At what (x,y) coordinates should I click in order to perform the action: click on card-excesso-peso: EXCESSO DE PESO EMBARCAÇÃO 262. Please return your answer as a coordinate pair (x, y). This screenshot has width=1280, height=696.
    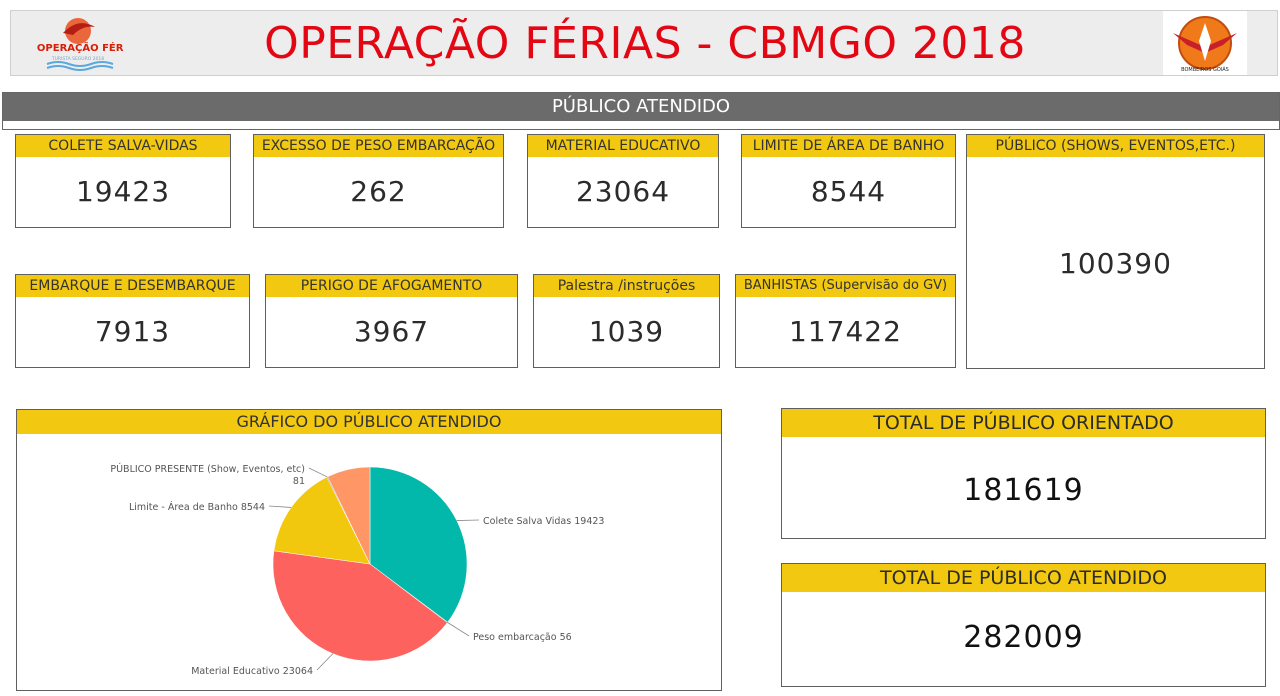
    Looking at the image, I should click on (378, 181).